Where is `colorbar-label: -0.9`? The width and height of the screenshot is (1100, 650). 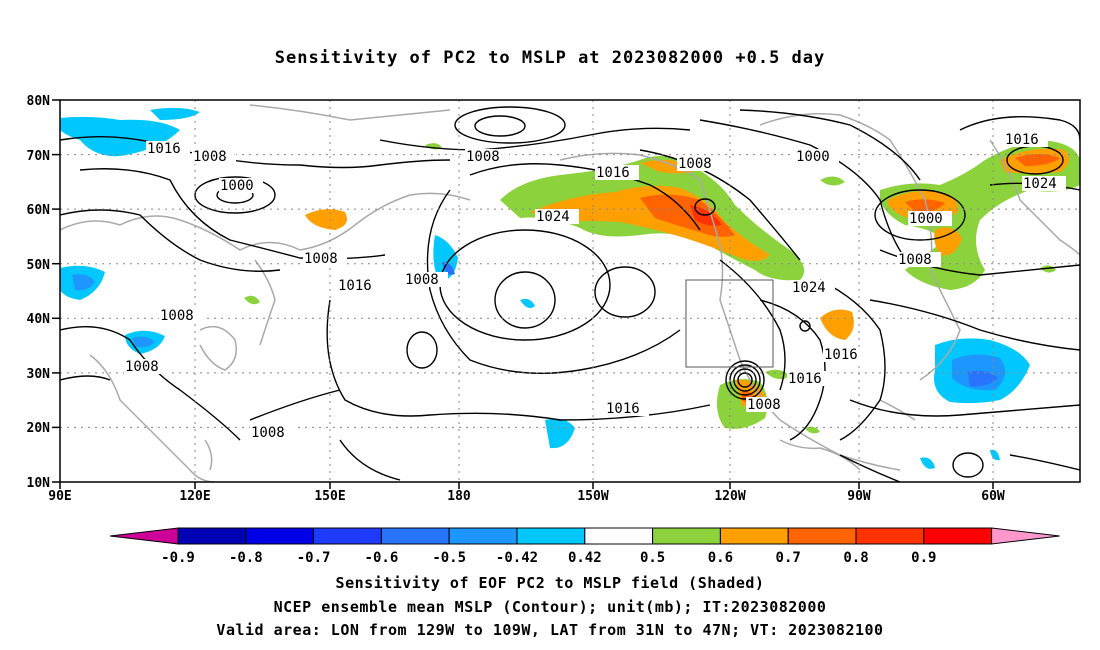
colorbar-label: -0.9 is located at coordinates (178, 558).